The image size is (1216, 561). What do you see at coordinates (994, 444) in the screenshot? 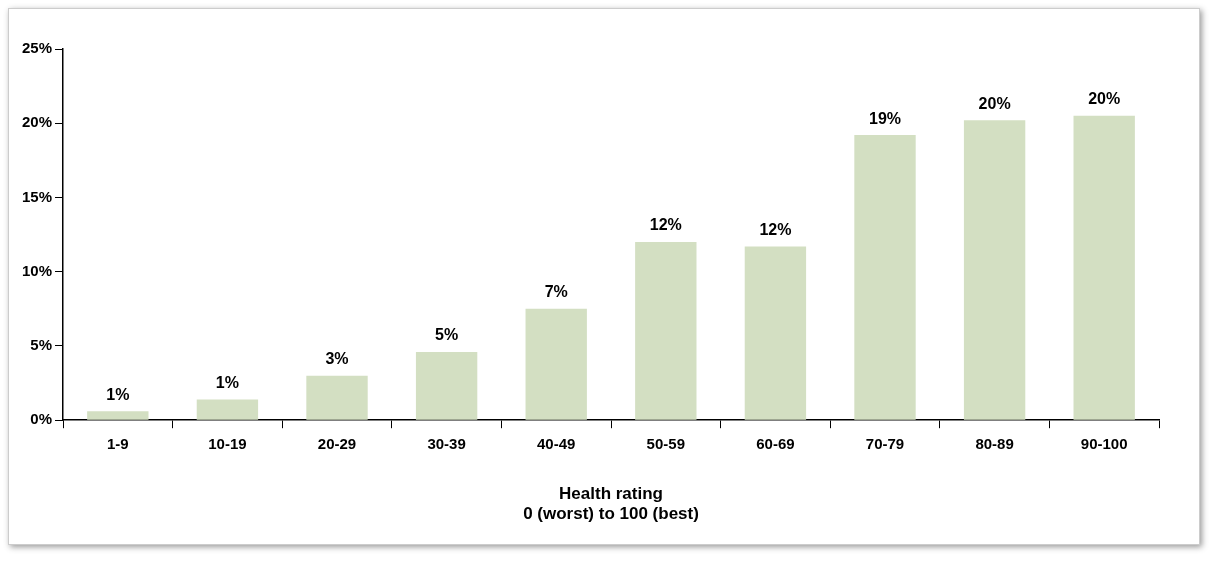
I see `x-tick-label: 80-89` at bounding box center [994, 444].